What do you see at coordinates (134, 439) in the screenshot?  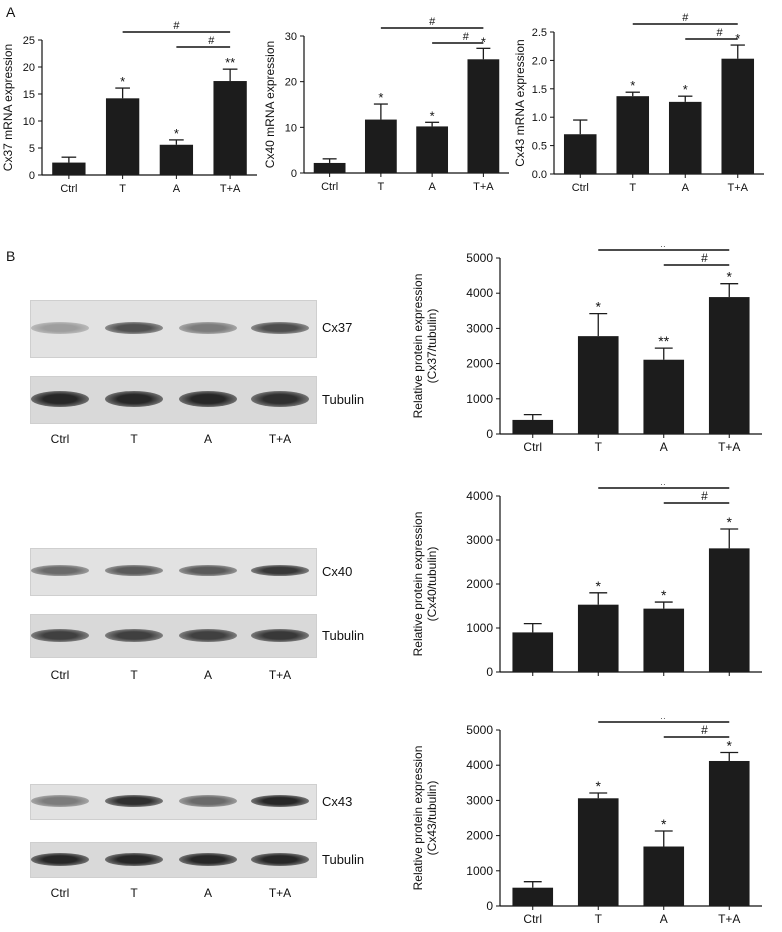 I see `lane-label: T` at bounding box center [134, 439].